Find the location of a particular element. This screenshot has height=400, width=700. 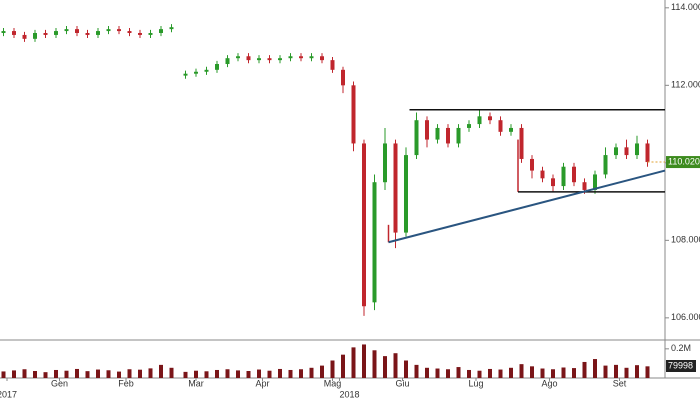

annotation-line is located at coordinates (527, 206).